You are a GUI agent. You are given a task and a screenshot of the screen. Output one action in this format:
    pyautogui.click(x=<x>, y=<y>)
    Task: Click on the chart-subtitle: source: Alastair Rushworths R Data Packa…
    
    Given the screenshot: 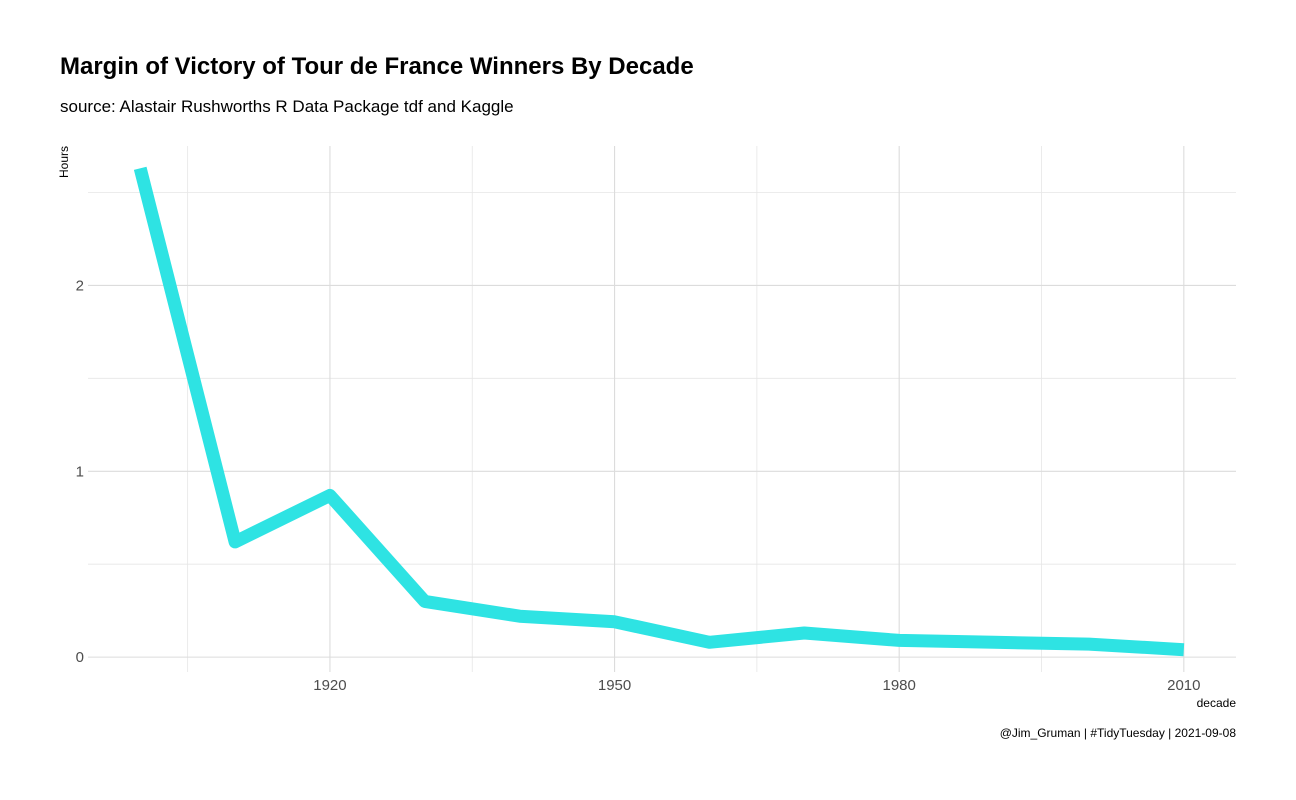 What is the action you would take?
    pyautogui.click(x=287, y=106)
    